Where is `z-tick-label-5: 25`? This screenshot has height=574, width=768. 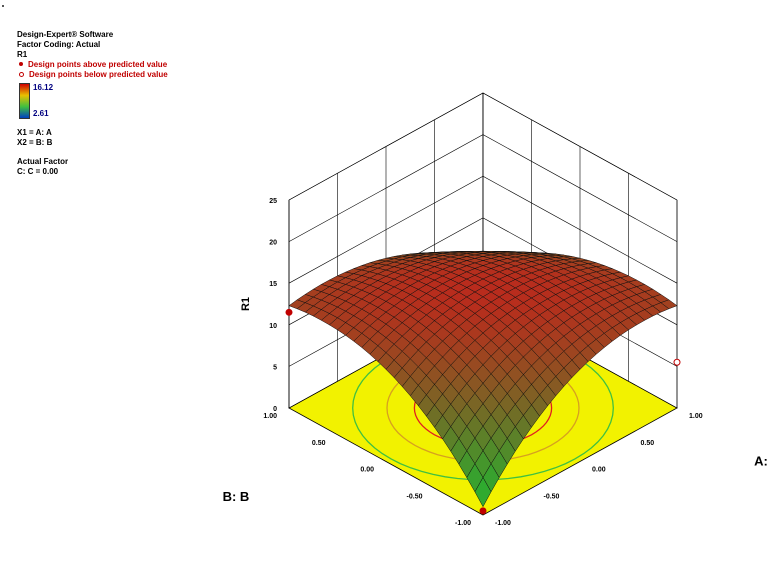
z-tick-label-5: 25 is located at coordinates (273, 201).